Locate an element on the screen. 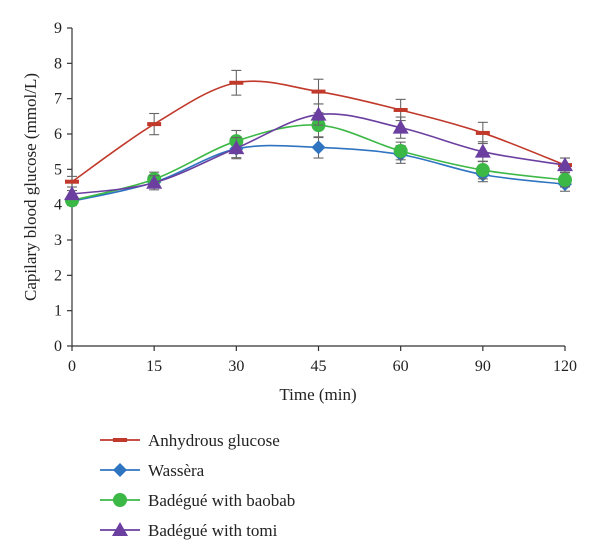 This screenshot has width=600, height=560. legend-item-4: Badégué with tomi is located at coordinates (189, 530).